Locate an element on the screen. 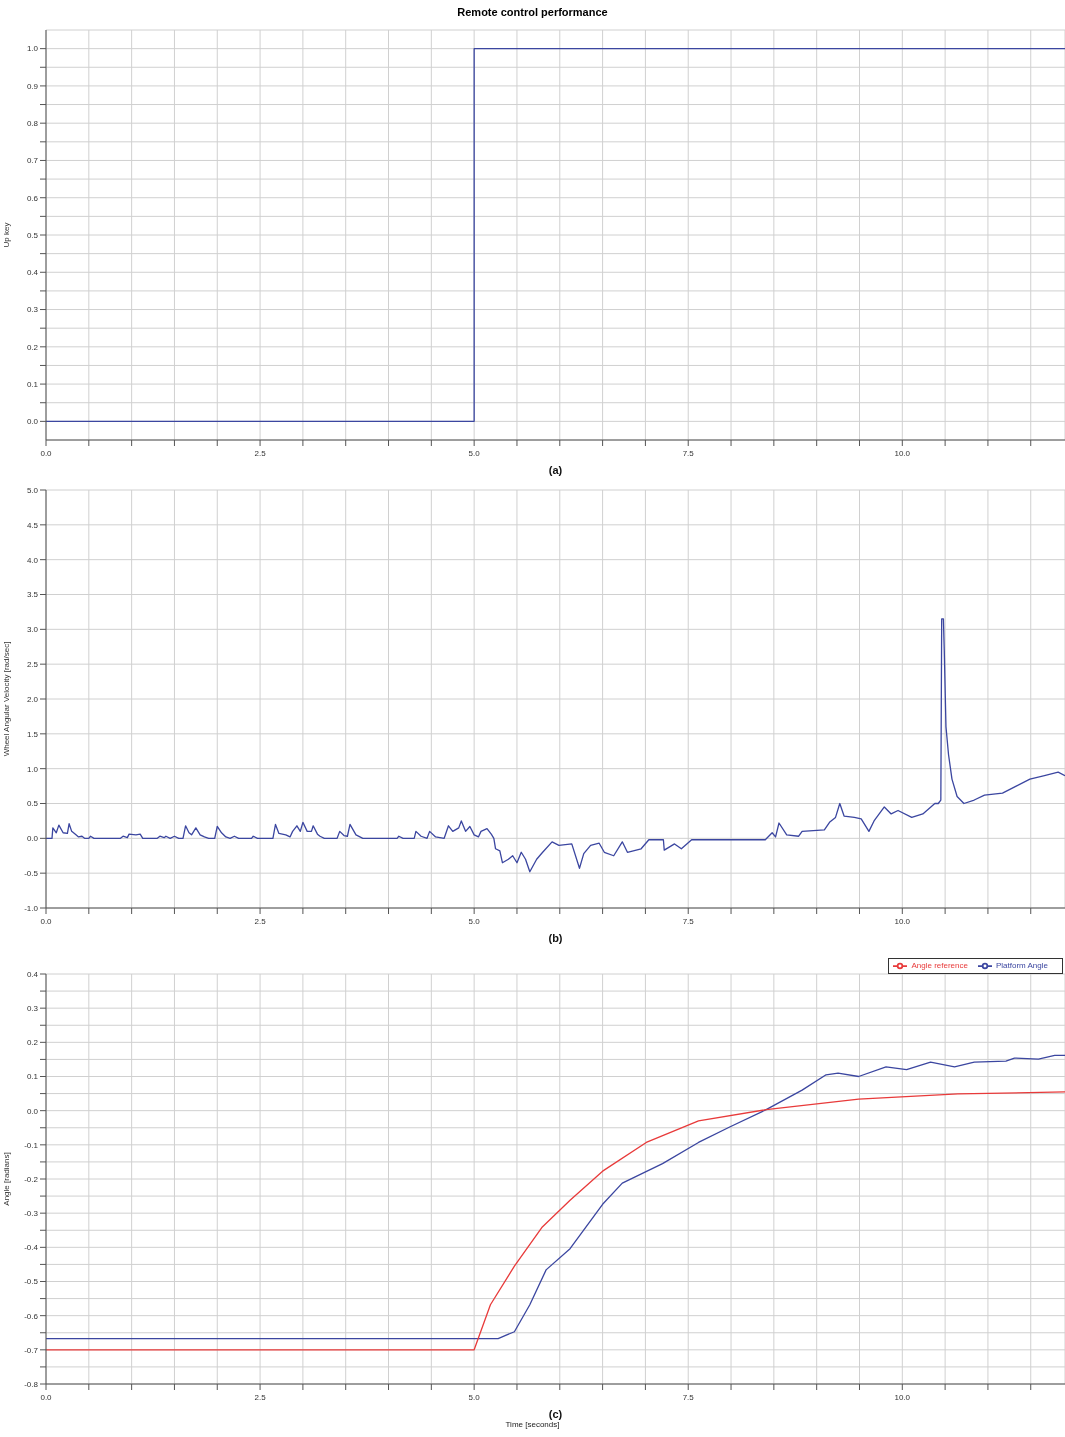 The height and width of the screenshot is (1437, 1065). y-tick-label: 4.5 is located at coordinates (32, 525).